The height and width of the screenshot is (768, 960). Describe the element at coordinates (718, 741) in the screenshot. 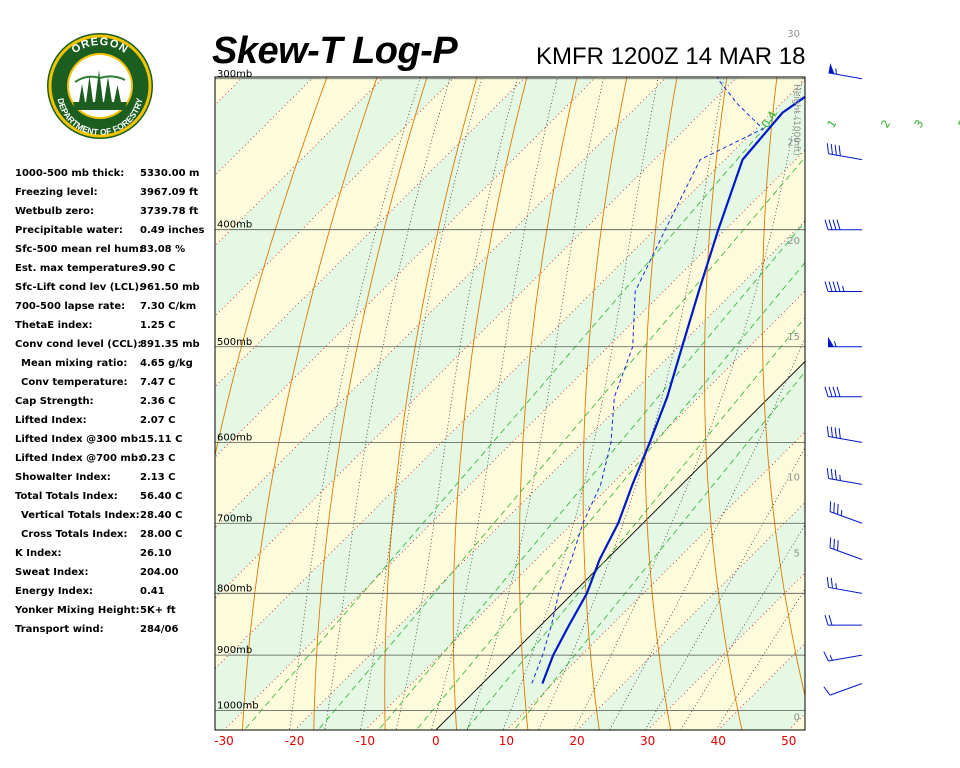

I see `temperature-tick-label: 40` at that location.